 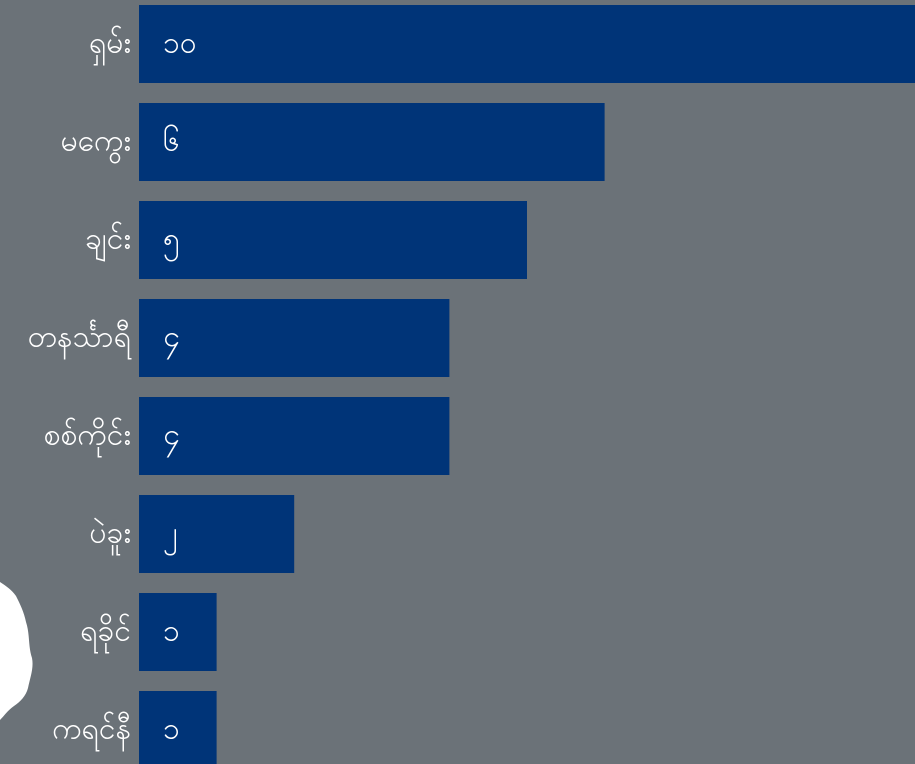 I want to click on map-silhouette-decoration, so click(x=16, y=651).